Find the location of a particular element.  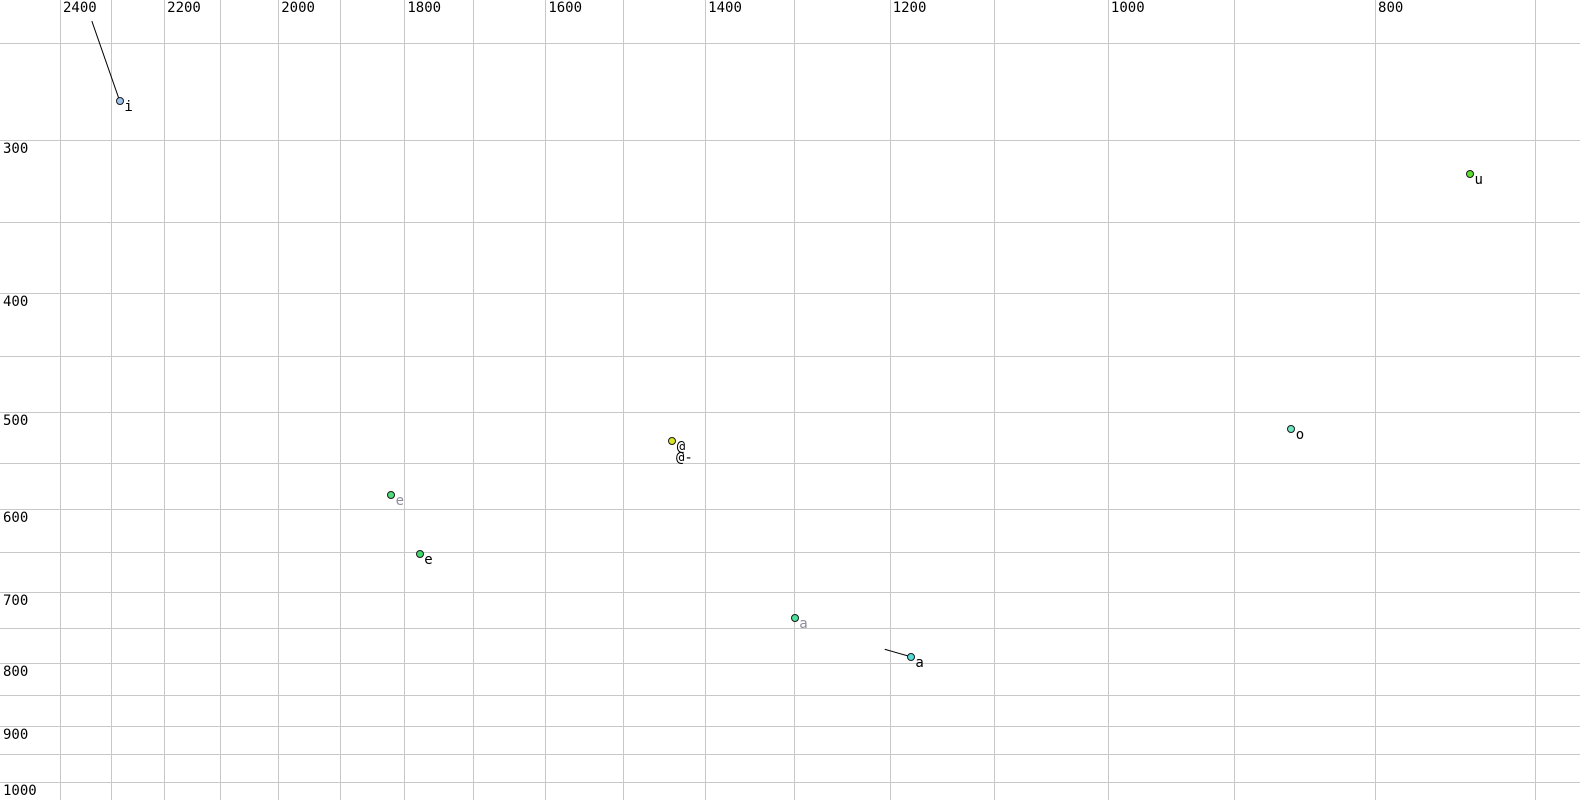

x-tick-label-1600: 1600 is located at coordinates (565, 8).